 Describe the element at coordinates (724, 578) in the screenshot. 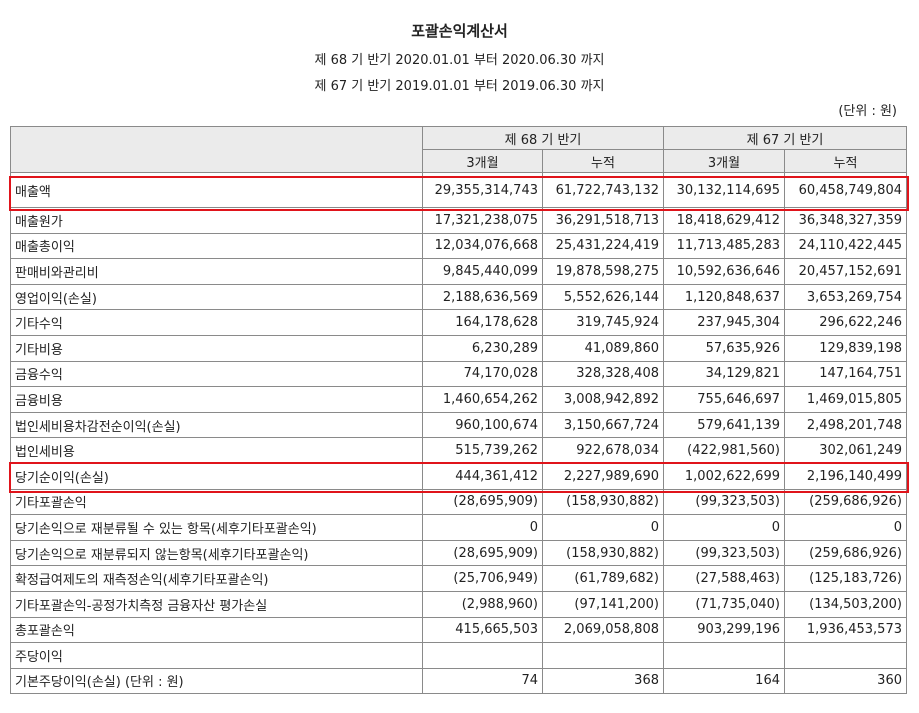

I see `cell-value: (27,588,463)` at that location.